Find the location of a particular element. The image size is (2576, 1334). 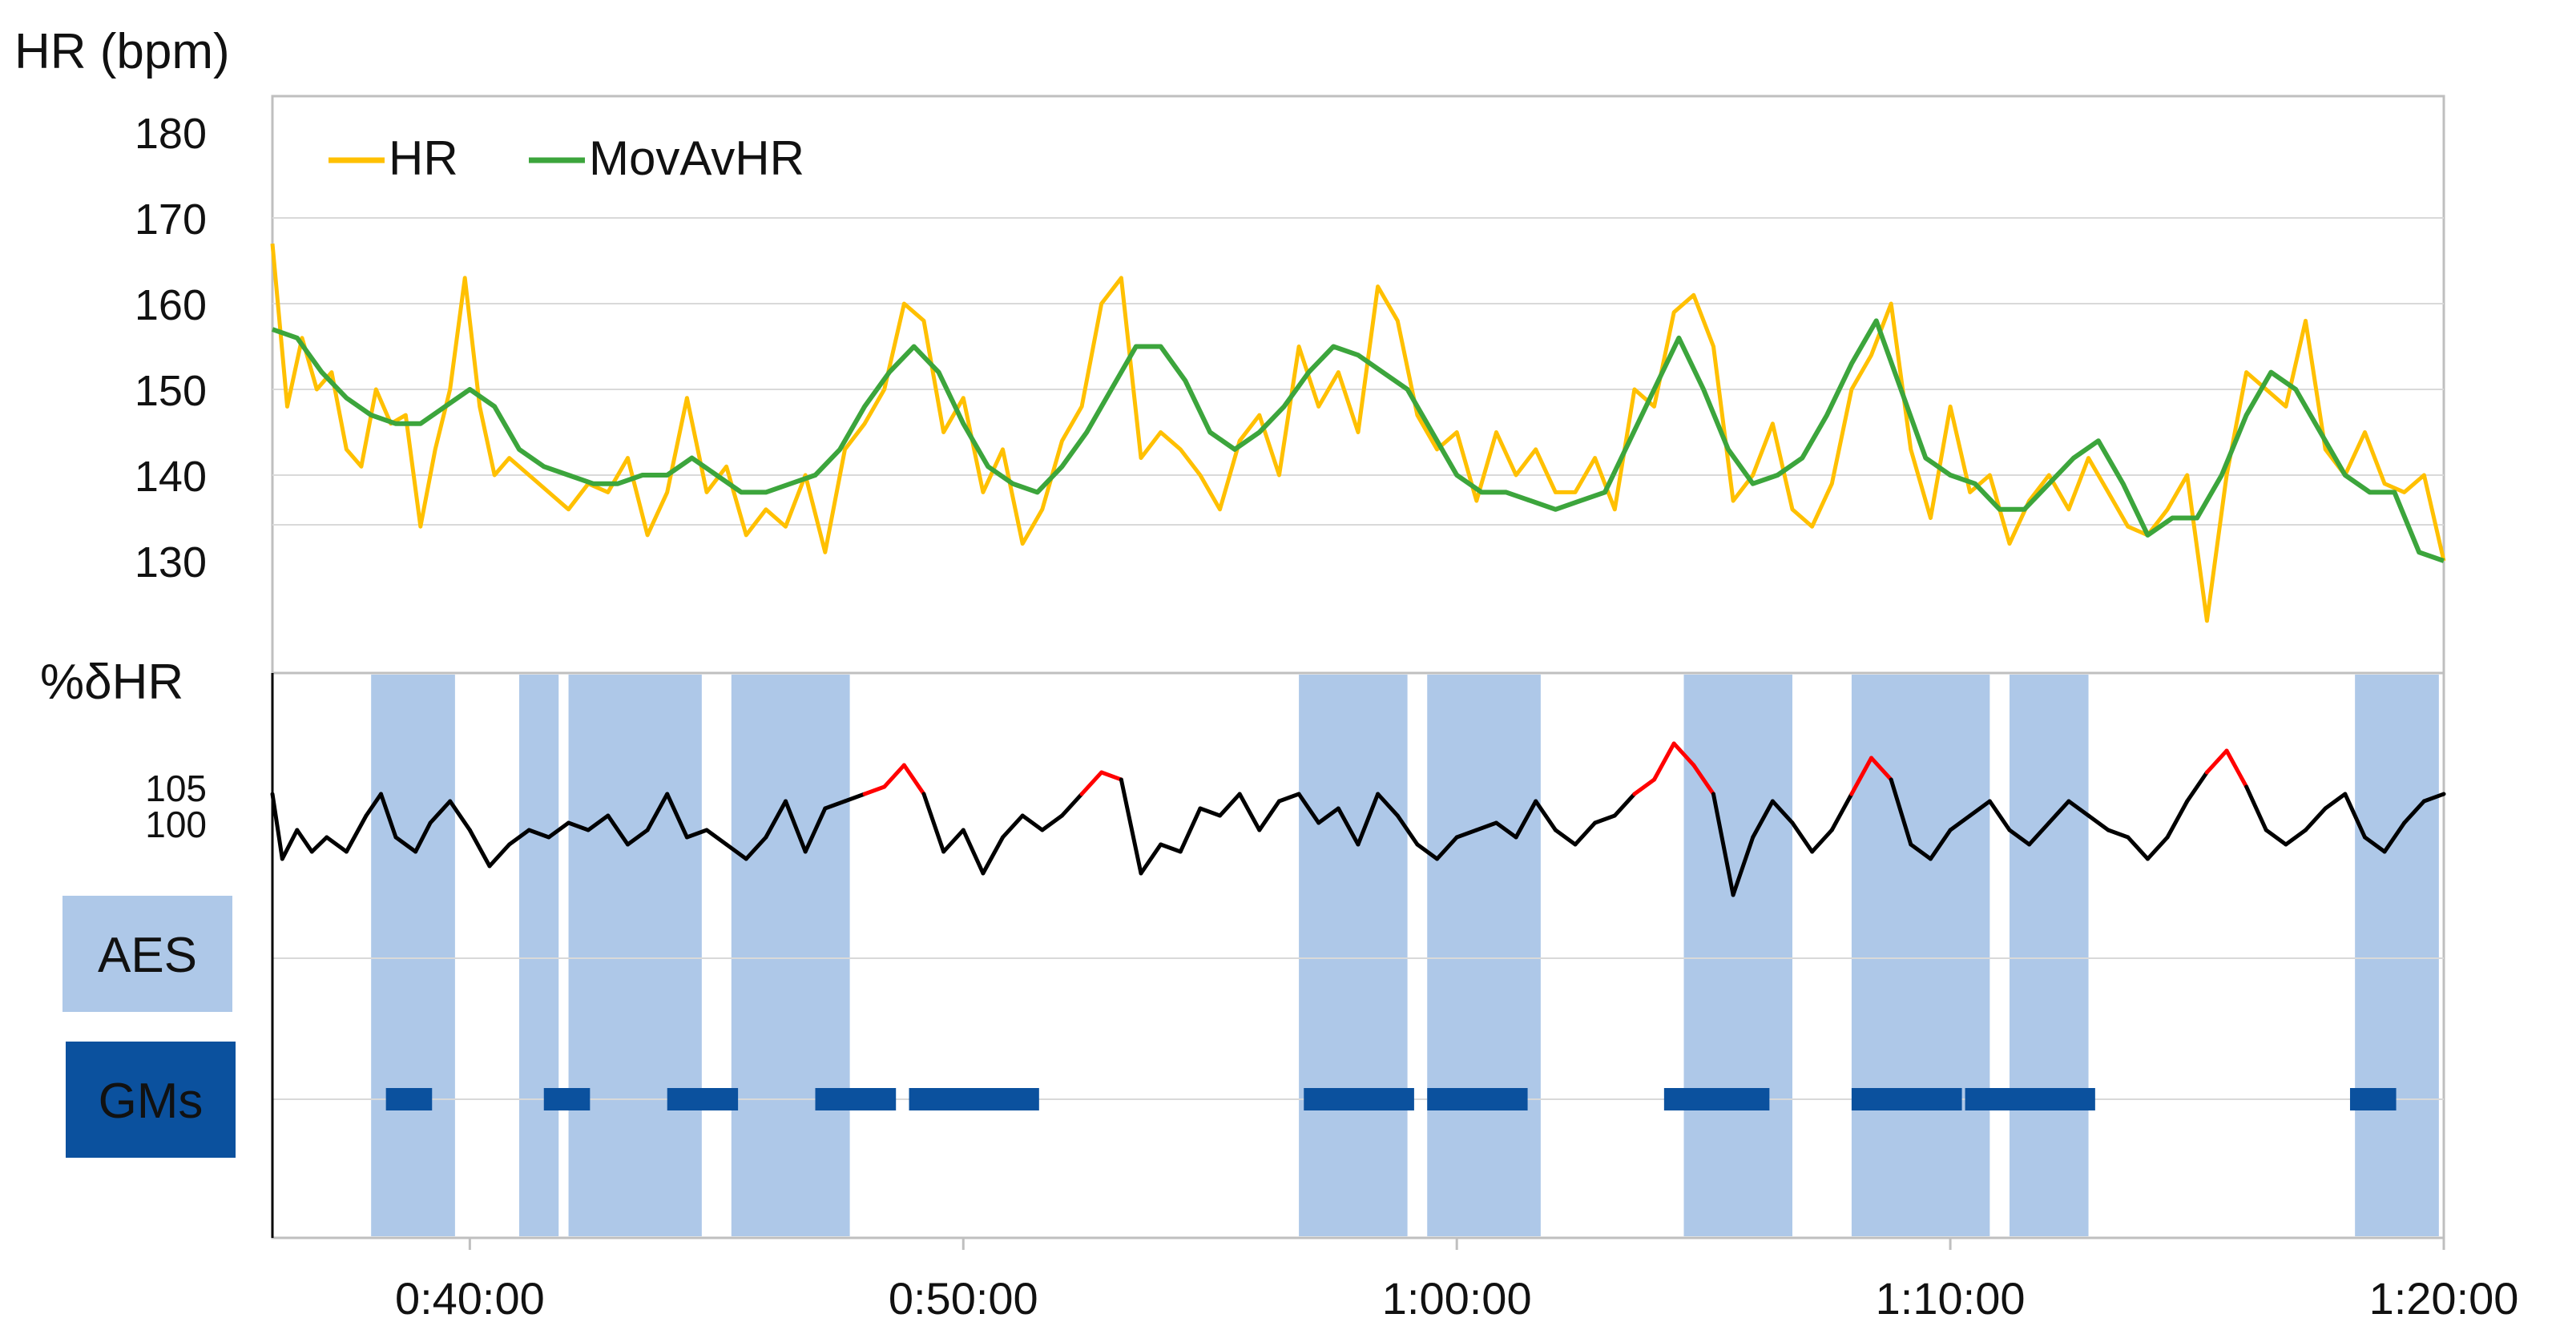

aes-label-text: AES is located at coordinates (147, 955).